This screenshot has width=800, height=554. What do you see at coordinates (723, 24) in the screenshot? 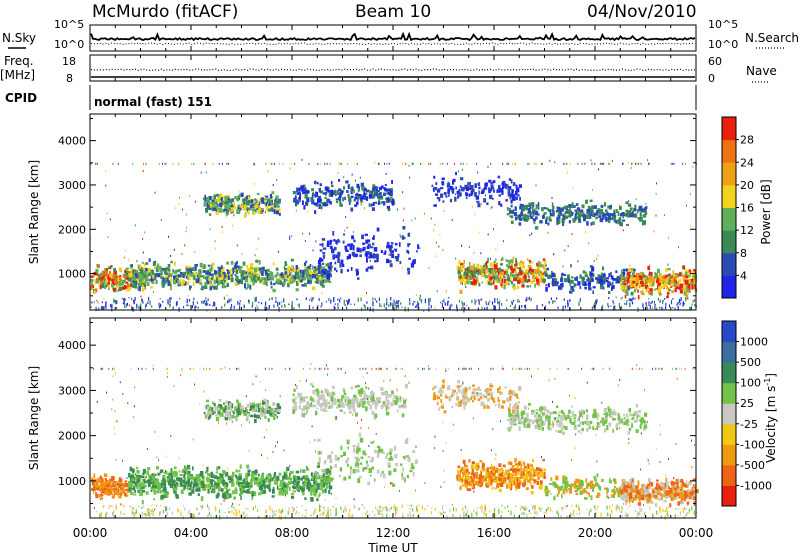
I see `noise-right-tick-top: 10^5` at bounding box center [723, 24].